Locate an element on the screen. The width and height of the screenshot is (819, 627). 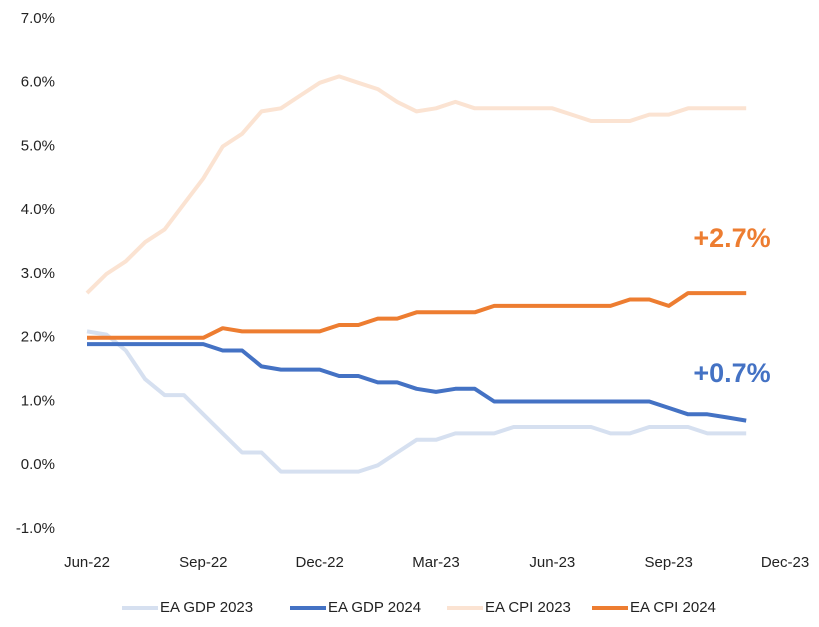
y-tick-label: -1.0% is located at coordinates (35, 528).